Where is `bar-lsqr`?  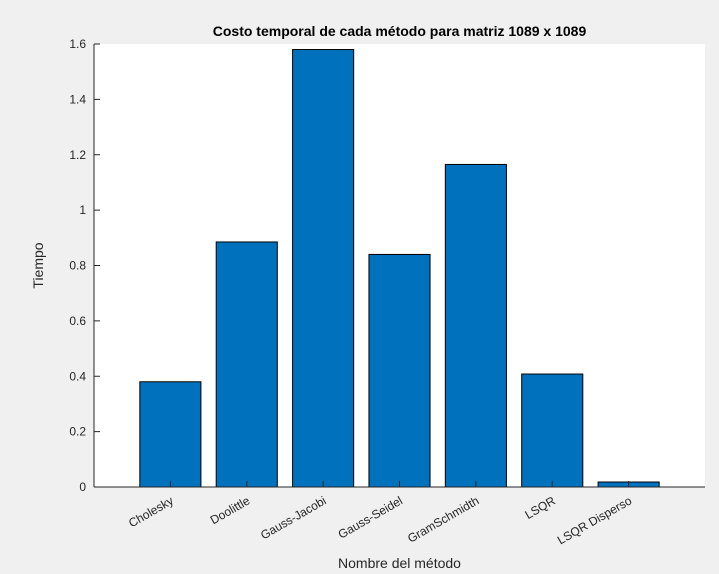
bar-lsqr is located at coordinates (552, 430).